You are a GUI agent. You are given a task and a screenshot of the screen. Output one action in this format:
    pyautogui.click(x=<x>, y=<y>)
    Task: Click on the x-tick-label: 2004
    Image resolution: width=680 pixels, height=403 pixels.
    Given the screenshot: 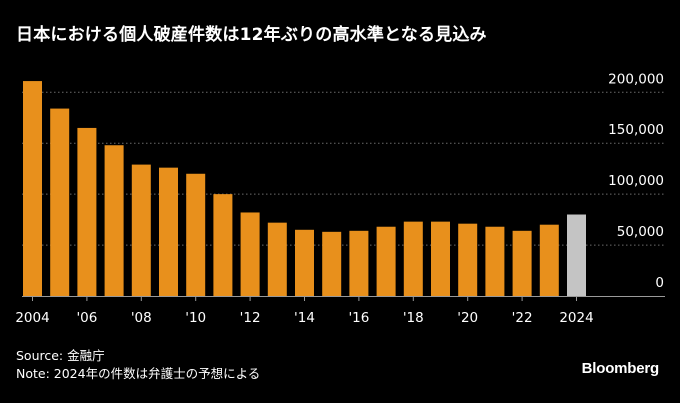 What is the action you would take?
    pyautogui.click(x=32, y=318)
    